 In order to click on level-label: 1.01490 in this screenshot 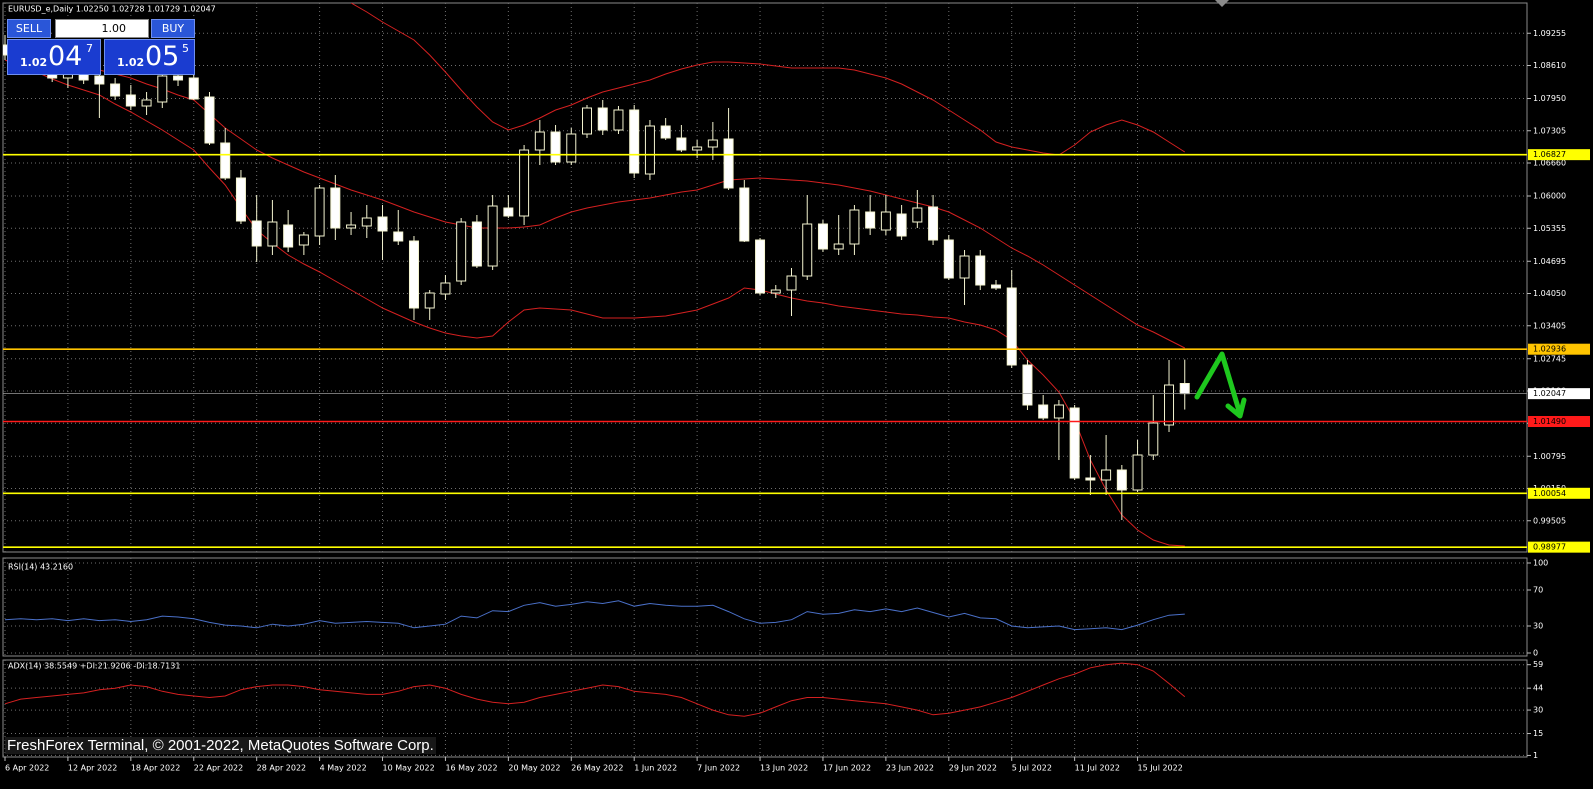, I will do `click(1549, 421)`.